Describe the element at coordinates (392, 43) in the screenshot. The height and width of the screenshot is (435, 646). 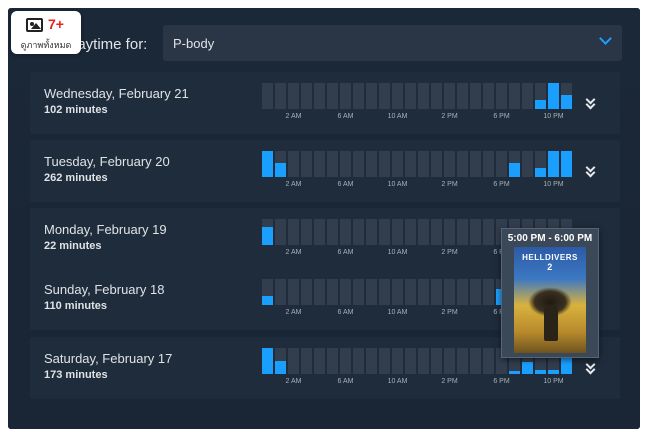
I see `player-select: P-body` at that location.